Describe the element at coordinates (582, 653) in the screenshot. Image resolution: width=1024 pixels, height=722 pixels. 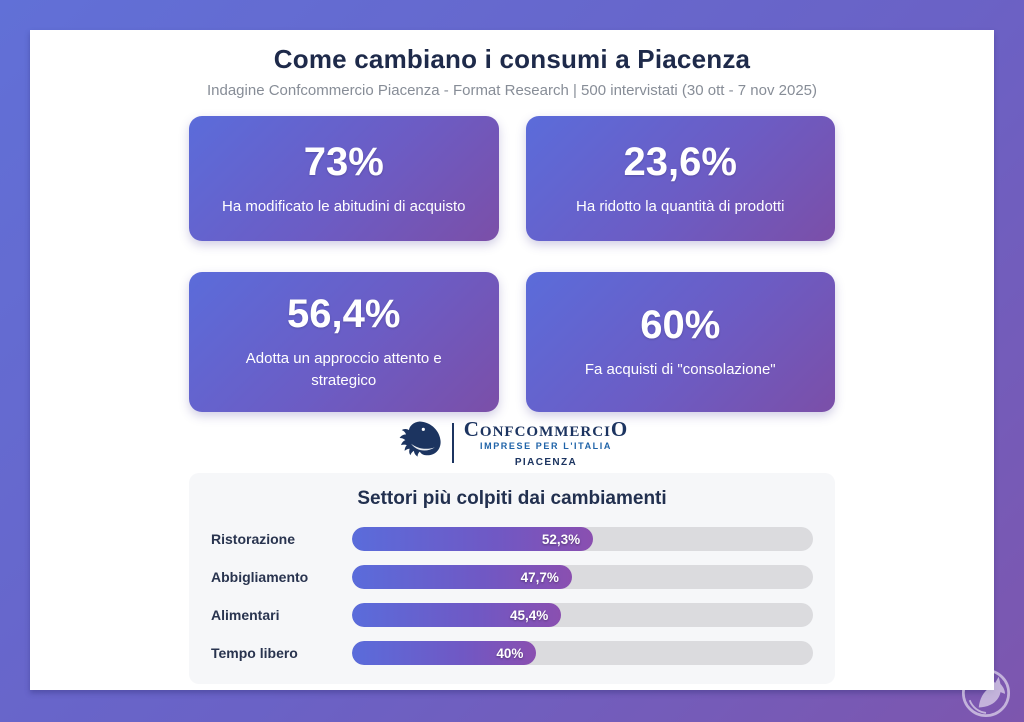
I see `bar-track: 40%` at that location.